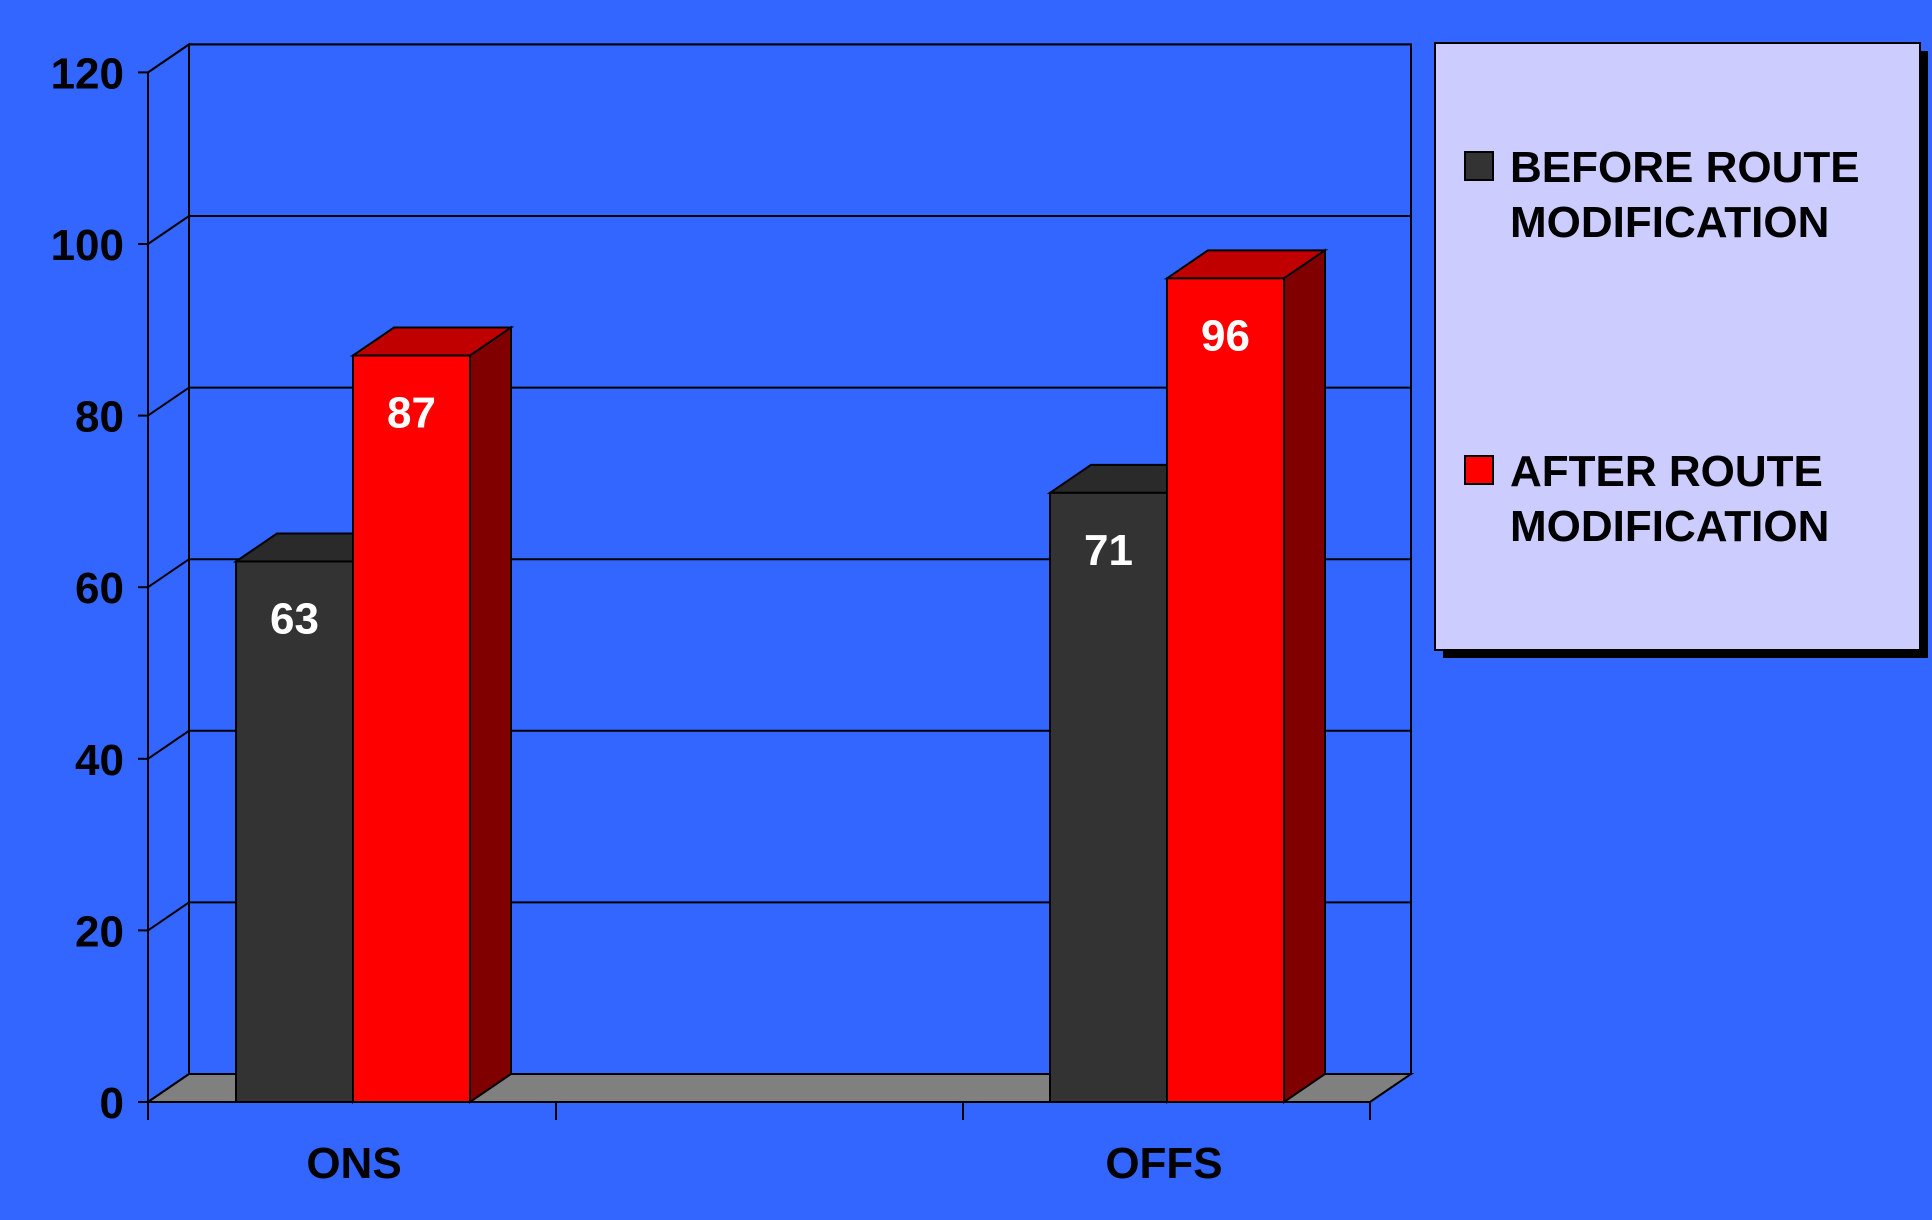 This screenshot has height=1220, width=1932. I want to click on bar-offs-series-2: 96, so click(1246, 676).